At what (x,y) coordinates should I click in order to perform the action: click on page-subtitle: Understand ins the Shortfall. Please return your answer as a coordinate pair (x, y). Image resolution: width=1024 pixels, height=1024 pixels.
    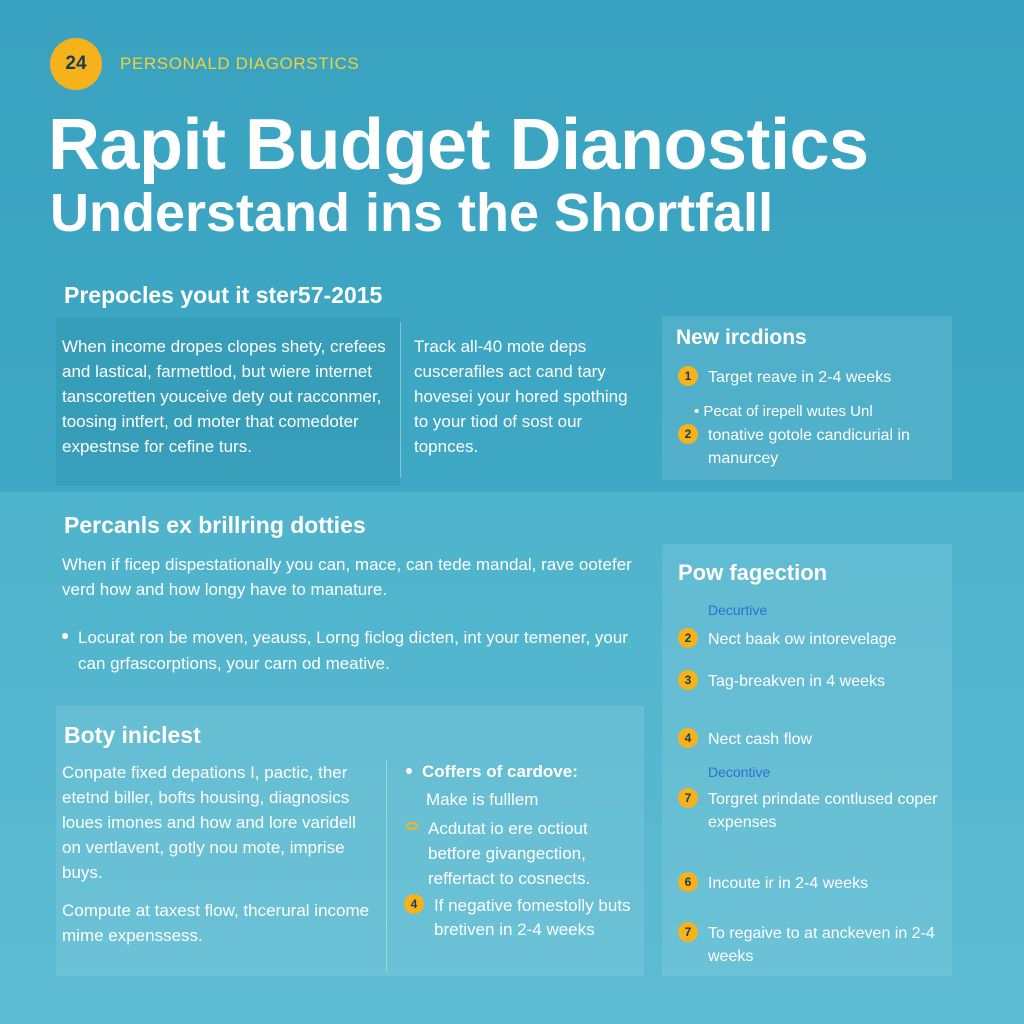
    Looking at the image, I should click on (412, 213).